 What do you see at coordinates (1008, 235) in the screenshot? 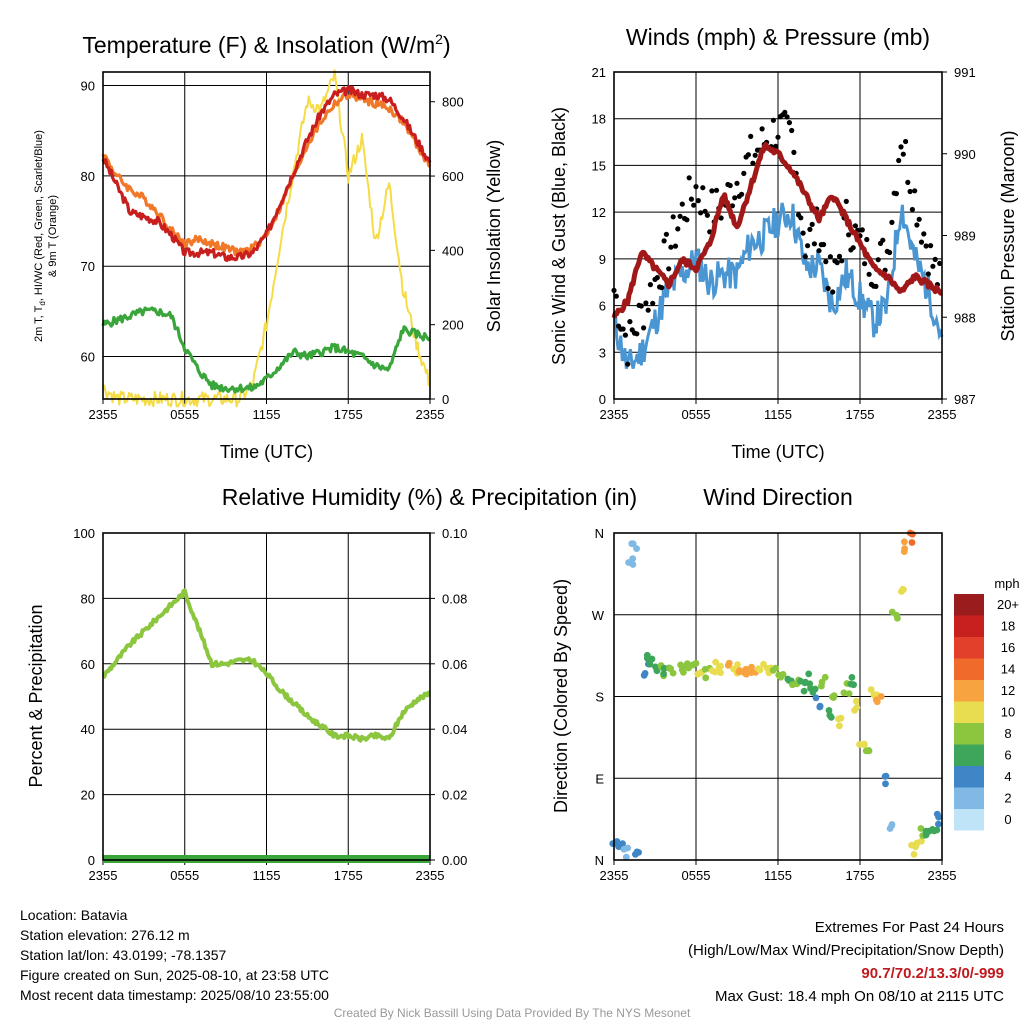
I see `chart1-y2label: Station Pressure (Maroon)` at bounding box center [1008, 235].